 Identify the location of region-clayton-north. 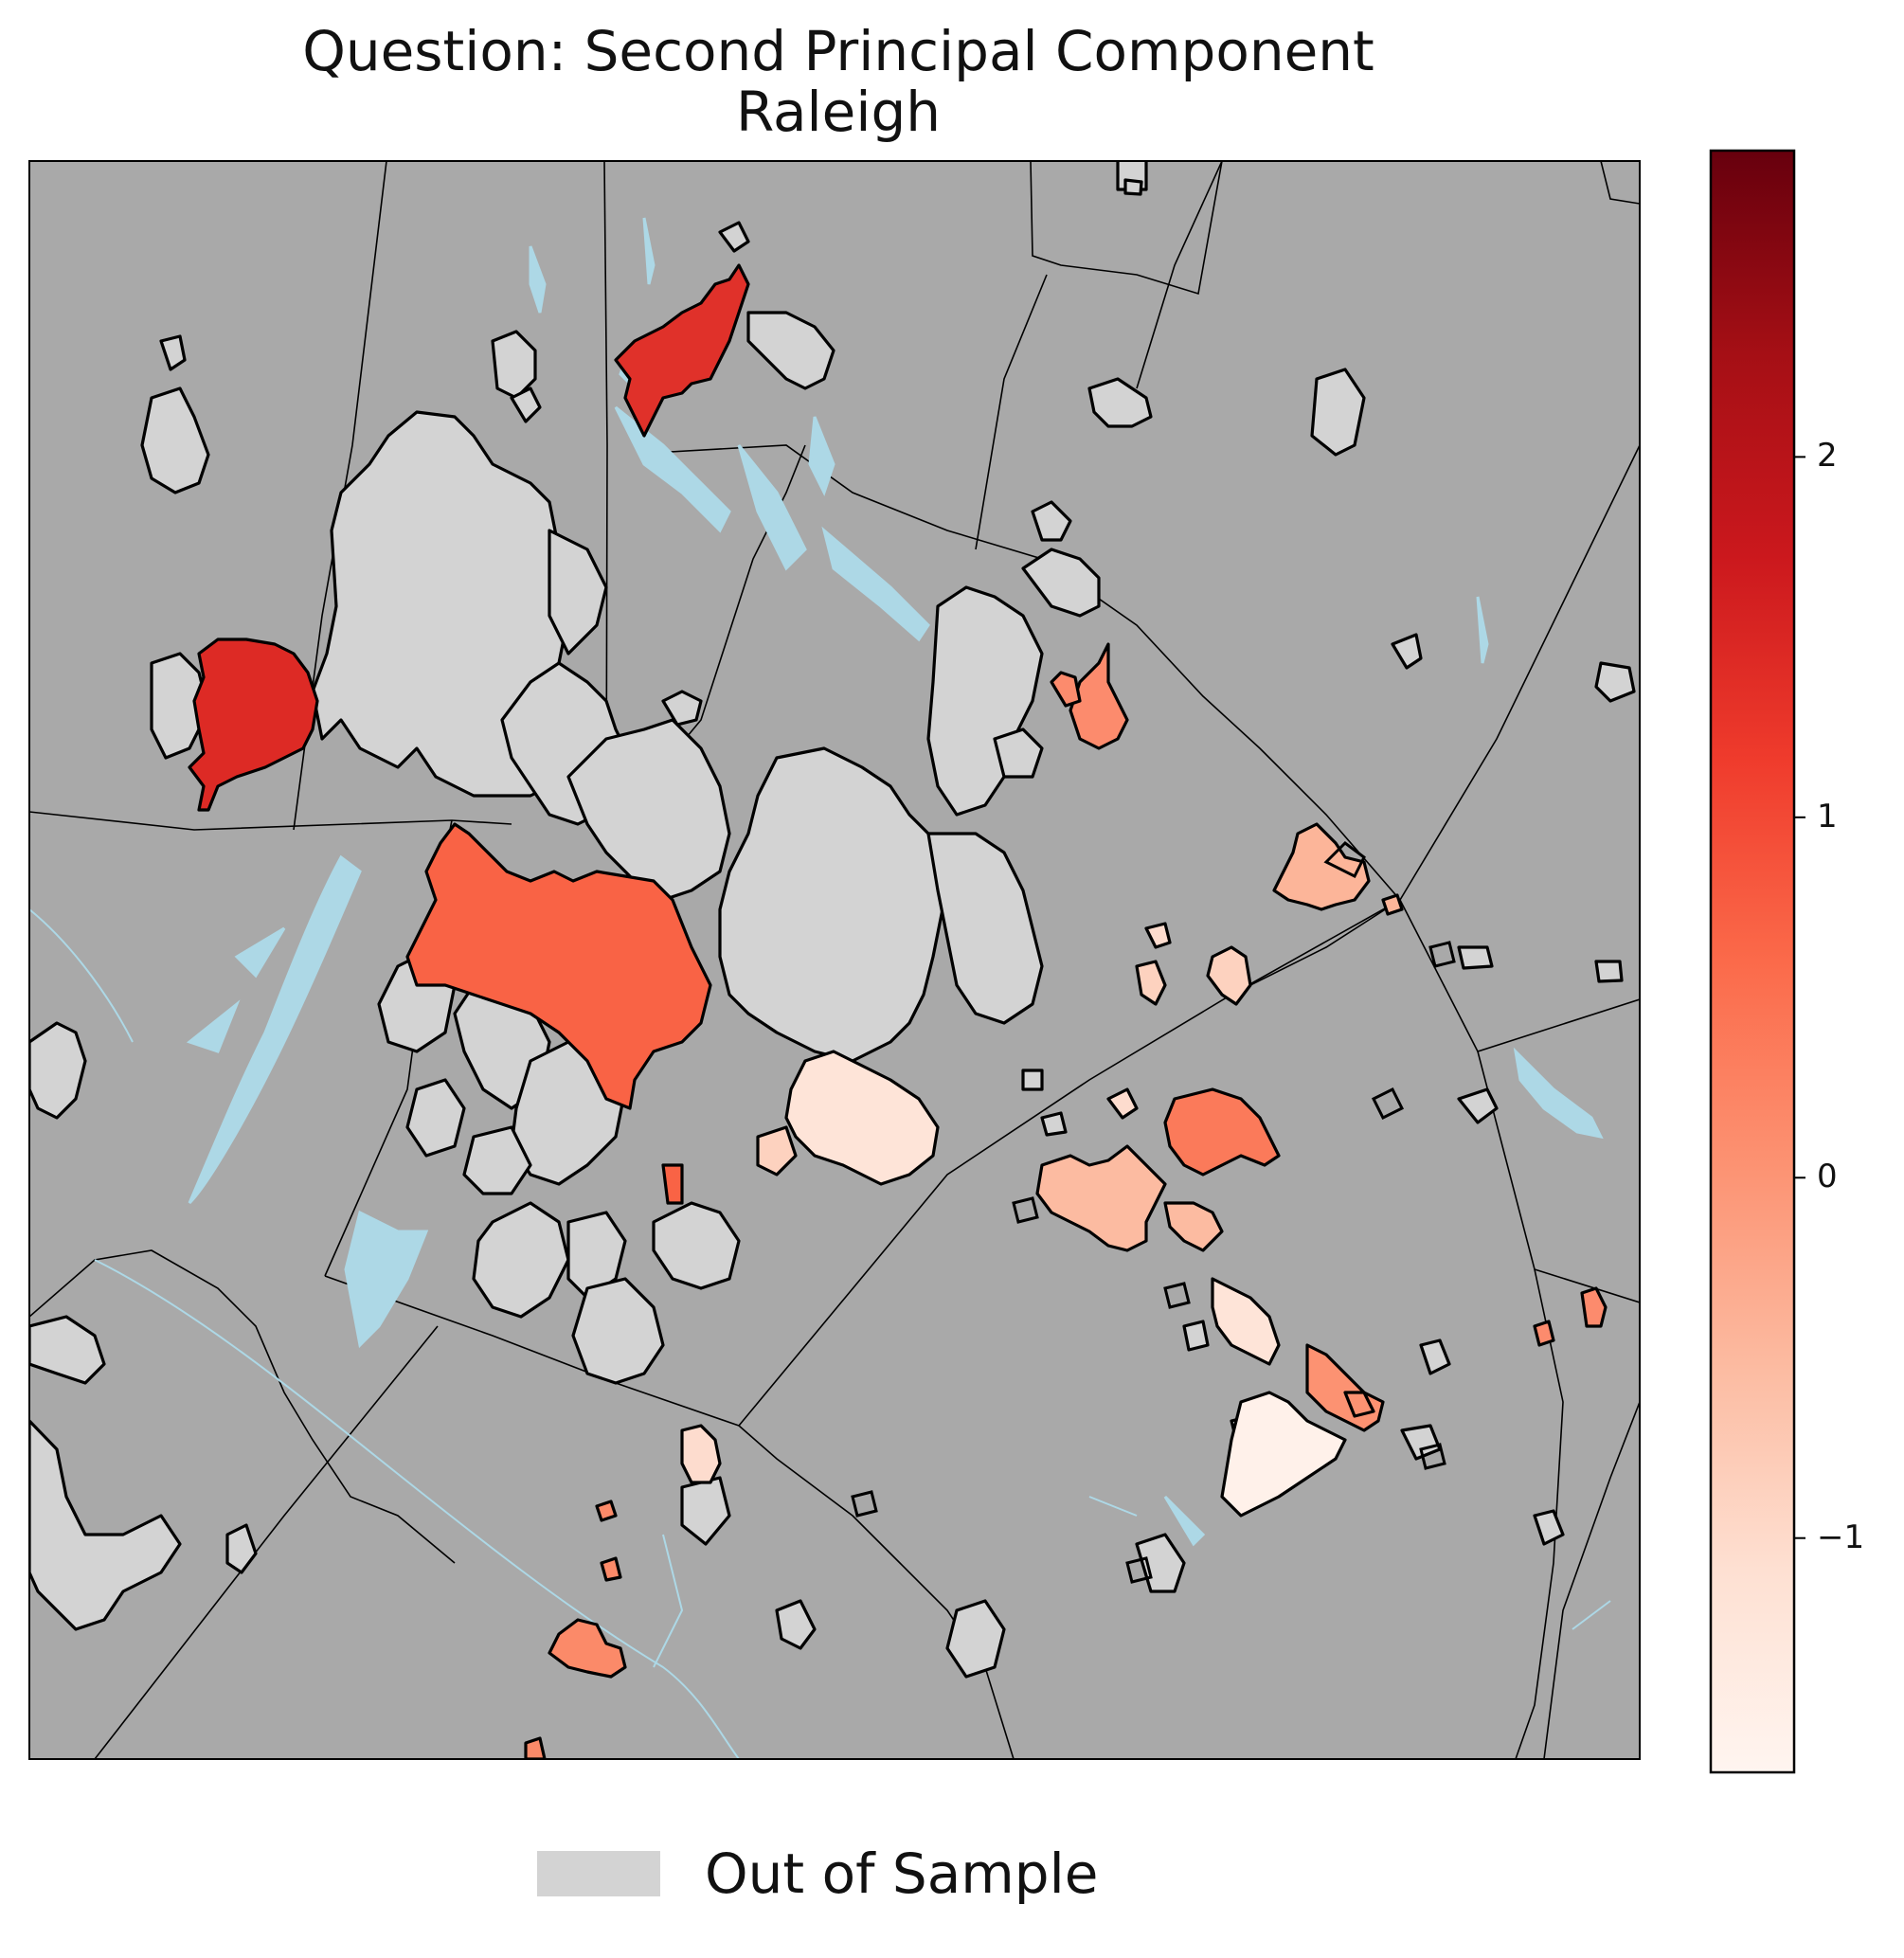
(1222, 1132).